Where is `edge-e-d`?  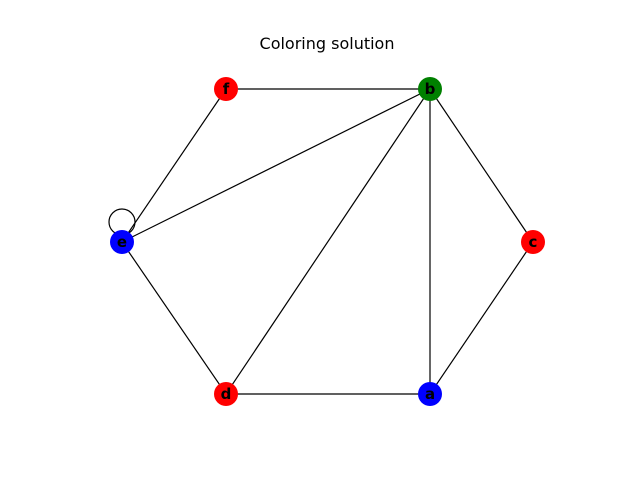
edge-e-d is located at coordinates (174, 318).